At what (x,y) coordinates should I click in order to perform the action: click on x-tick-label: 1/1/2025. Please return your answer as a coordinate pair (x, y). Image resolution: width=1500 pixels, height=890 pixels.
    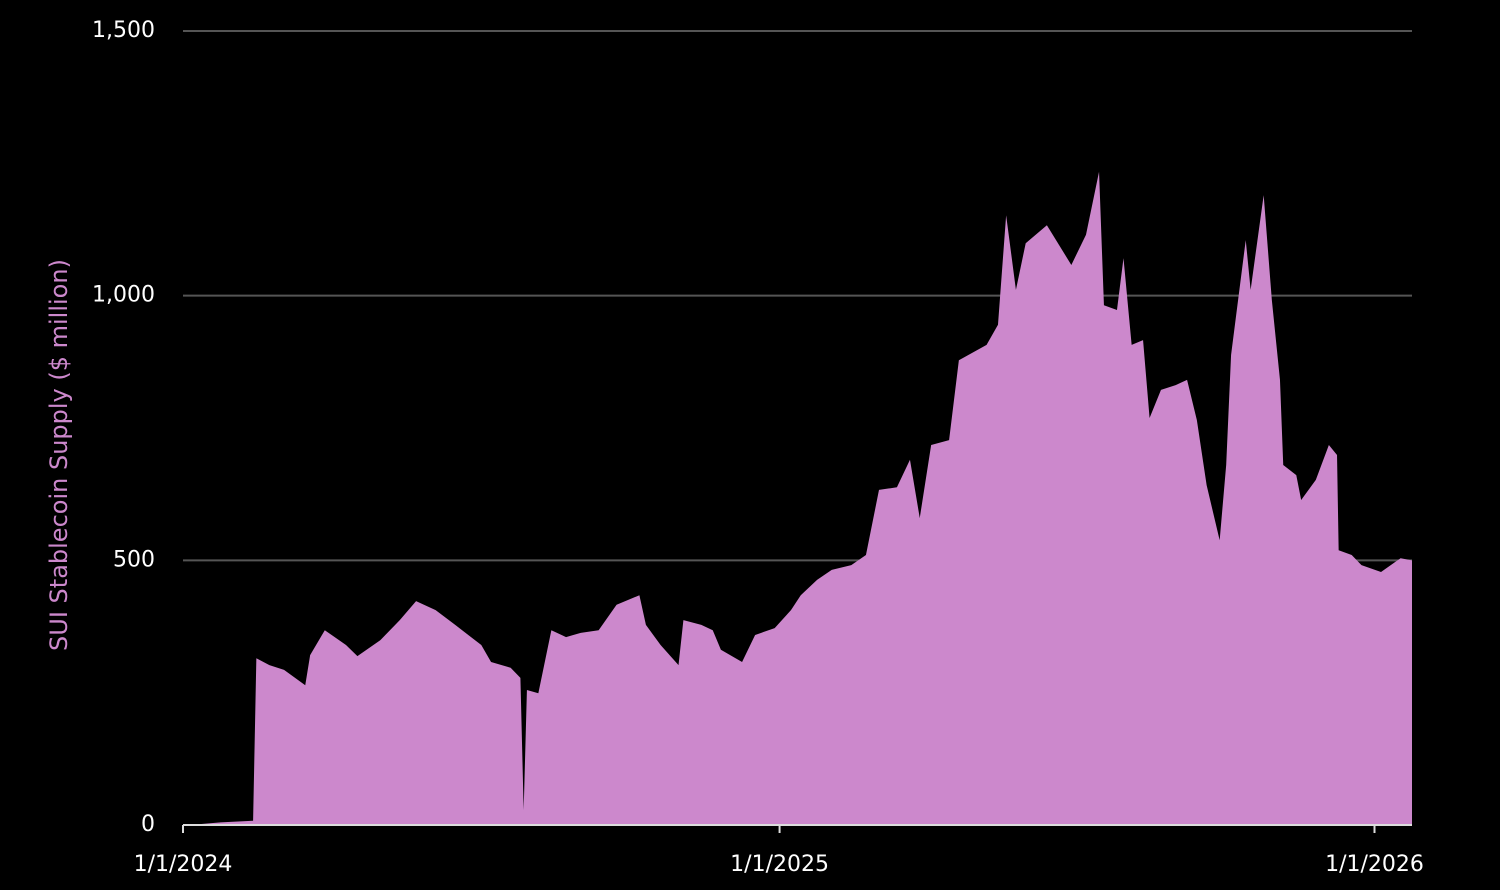
    Looking at the image, I should click on (779, 864).